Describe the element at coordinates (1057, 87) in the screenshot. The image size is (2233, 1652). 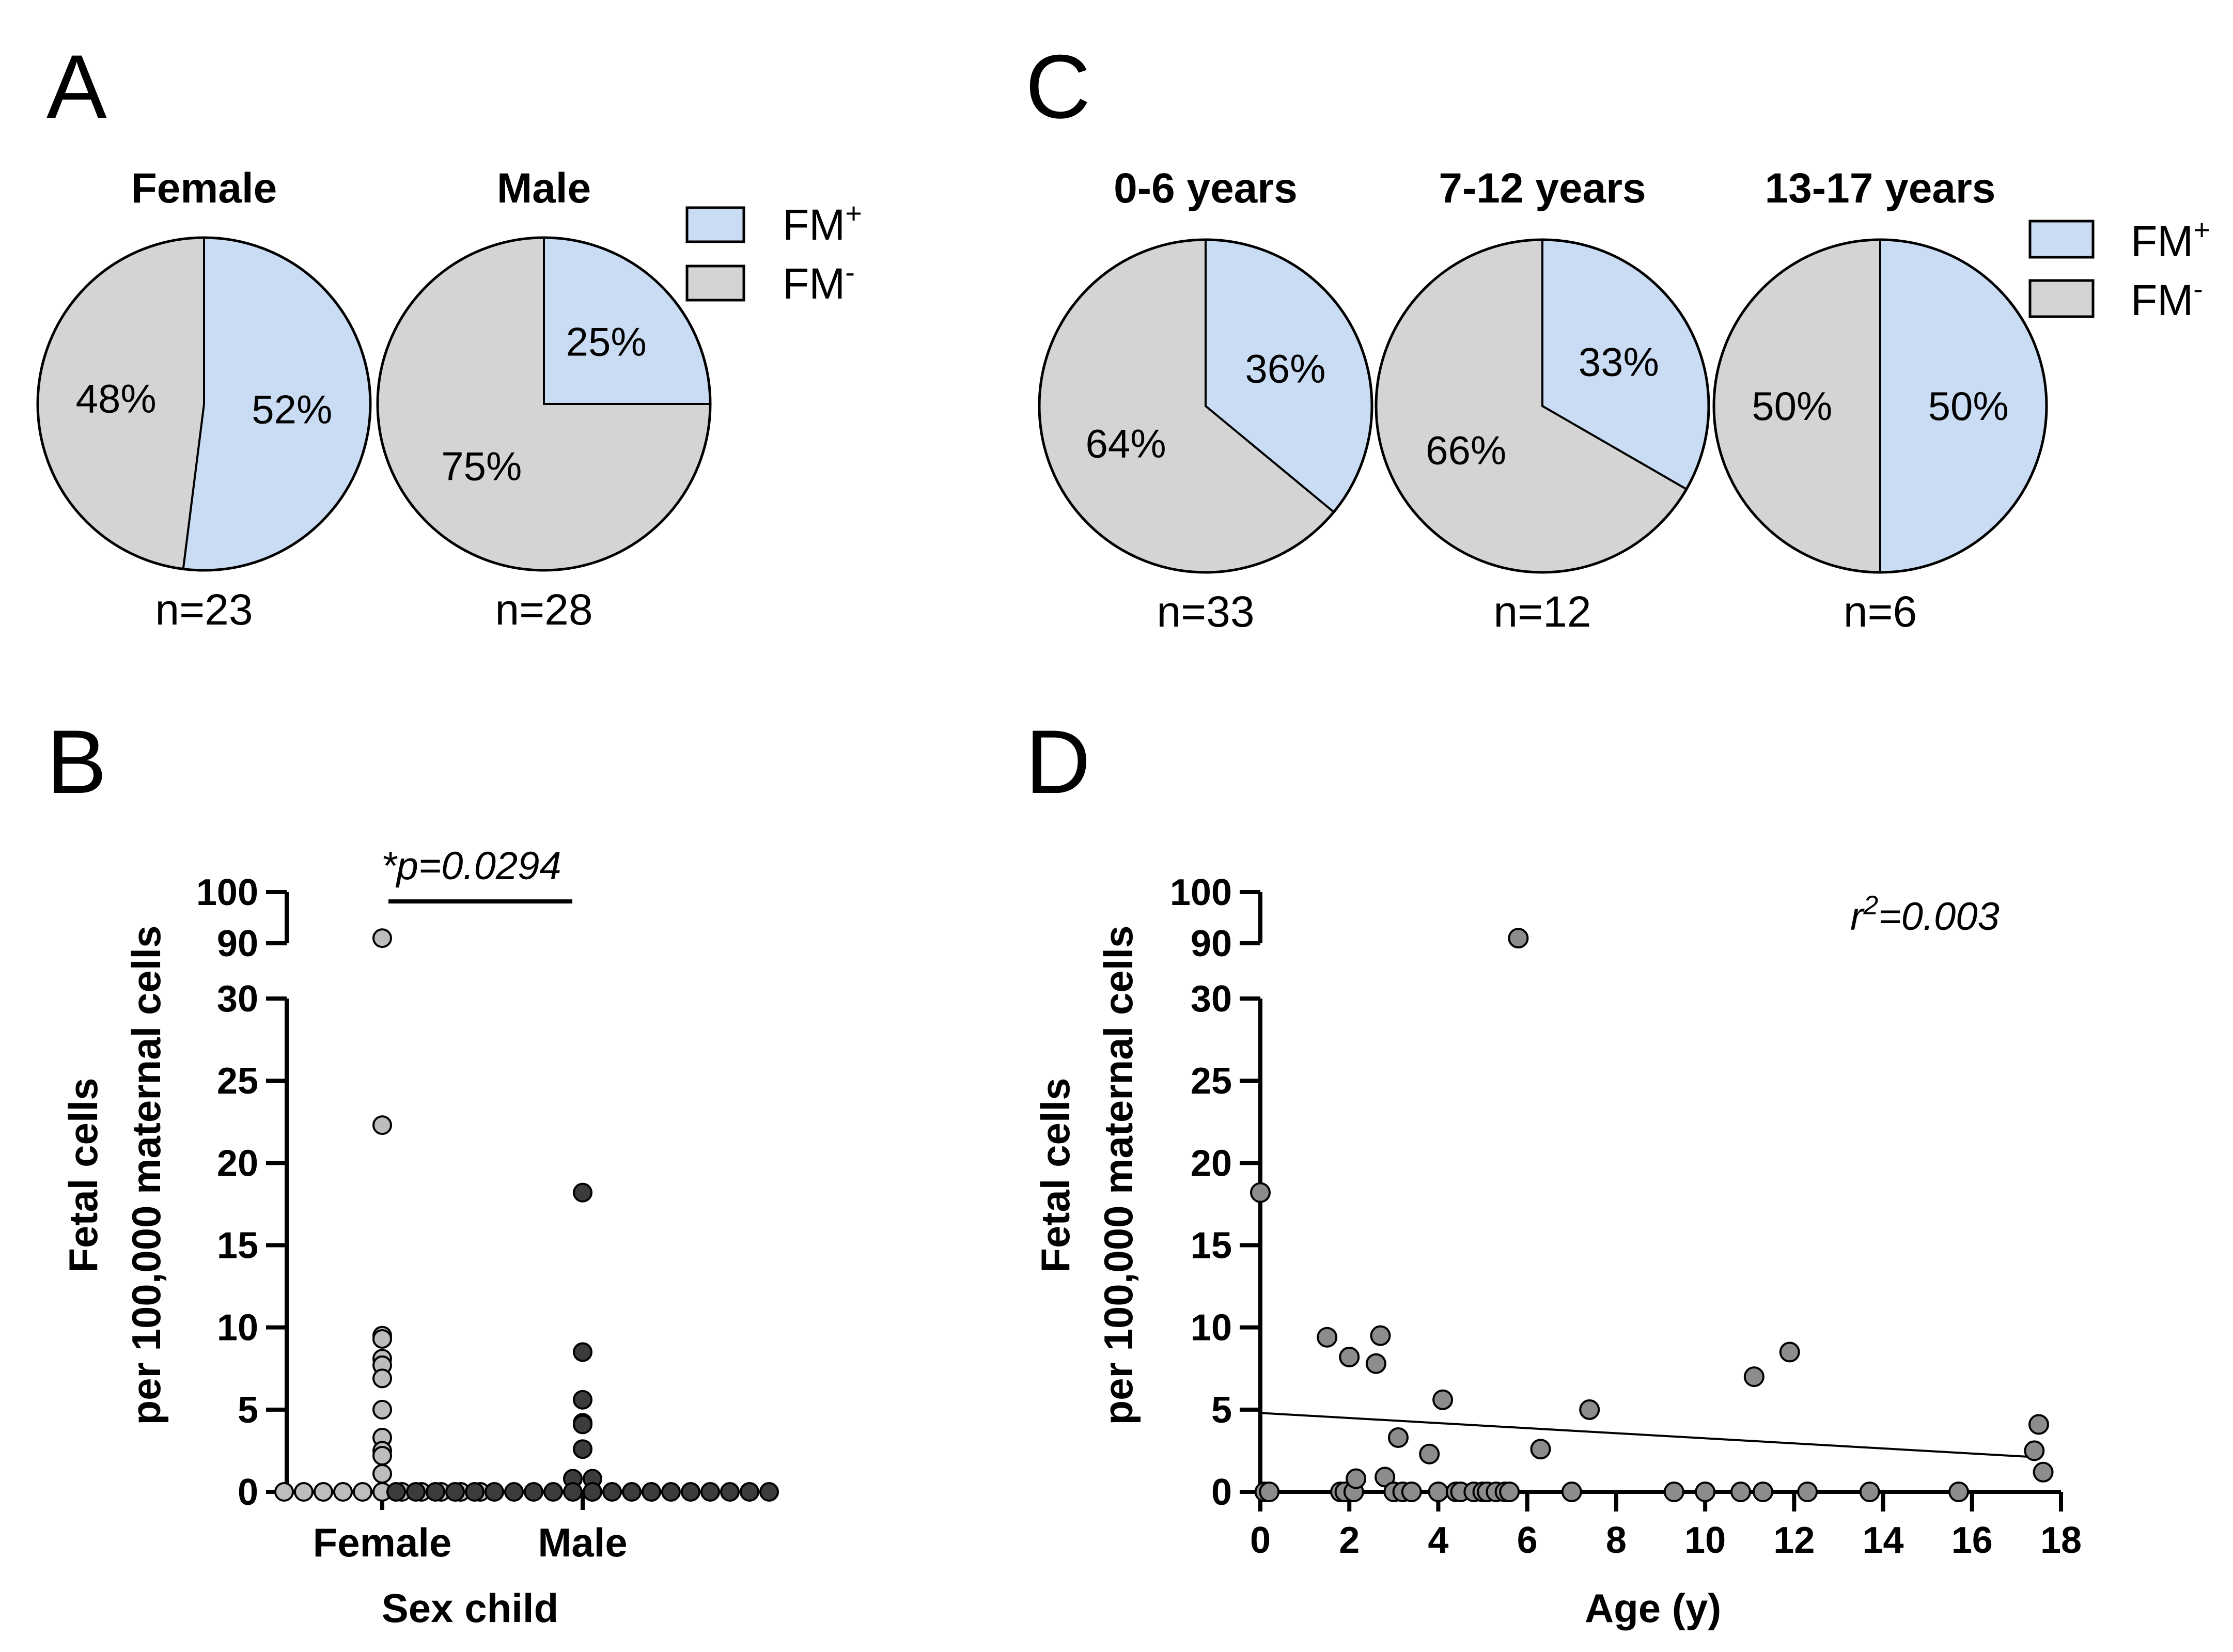
I see `panel-label-c: C` at that location.